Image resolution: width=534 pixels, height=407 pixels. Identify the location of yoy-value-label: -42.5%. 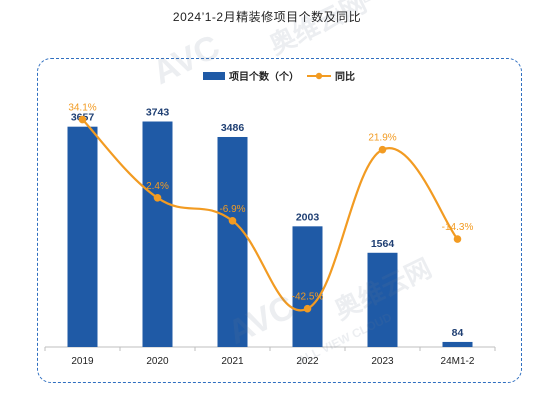
(308, 297).